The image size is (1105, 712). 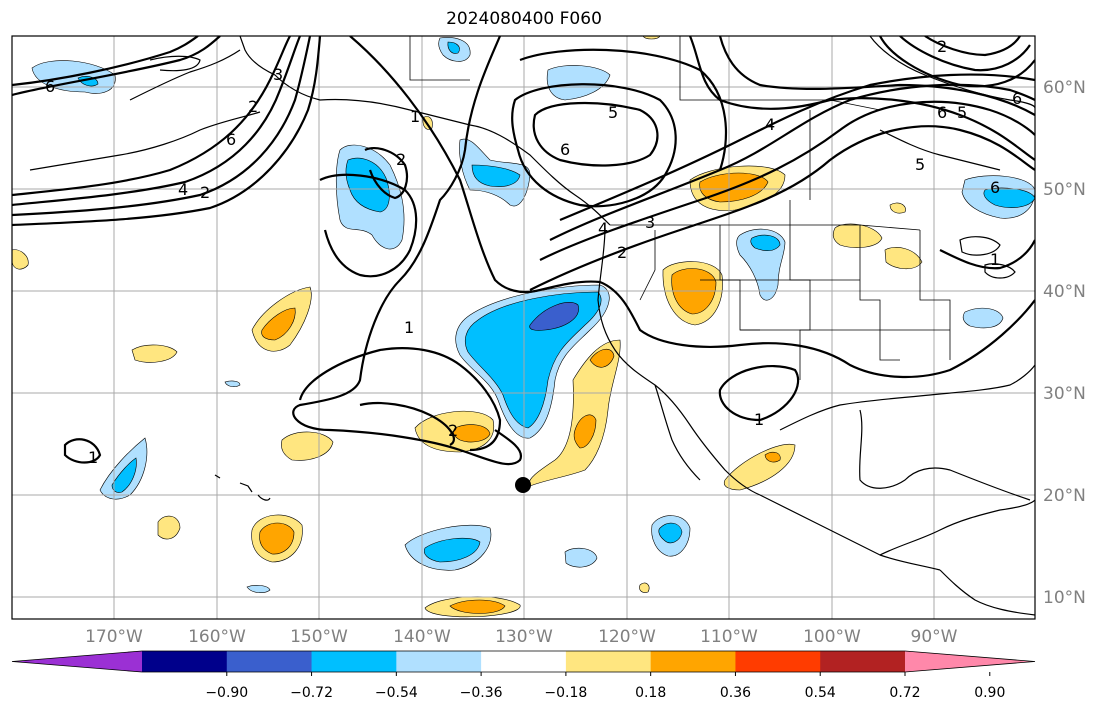 What do you see at coordinates (565, 693) in the screenshot?
I see `colorbar-tick-label: −0.18` at bounding box center [565, 693].